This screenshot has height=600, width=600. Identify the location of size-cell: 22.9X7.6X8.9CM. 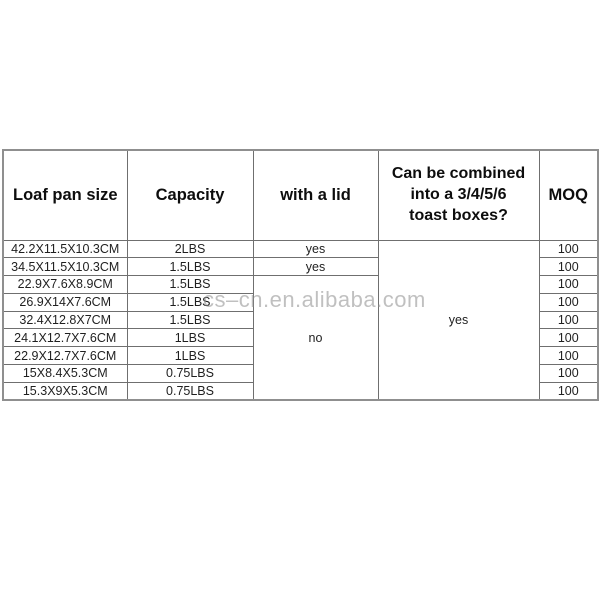
(65, 284).